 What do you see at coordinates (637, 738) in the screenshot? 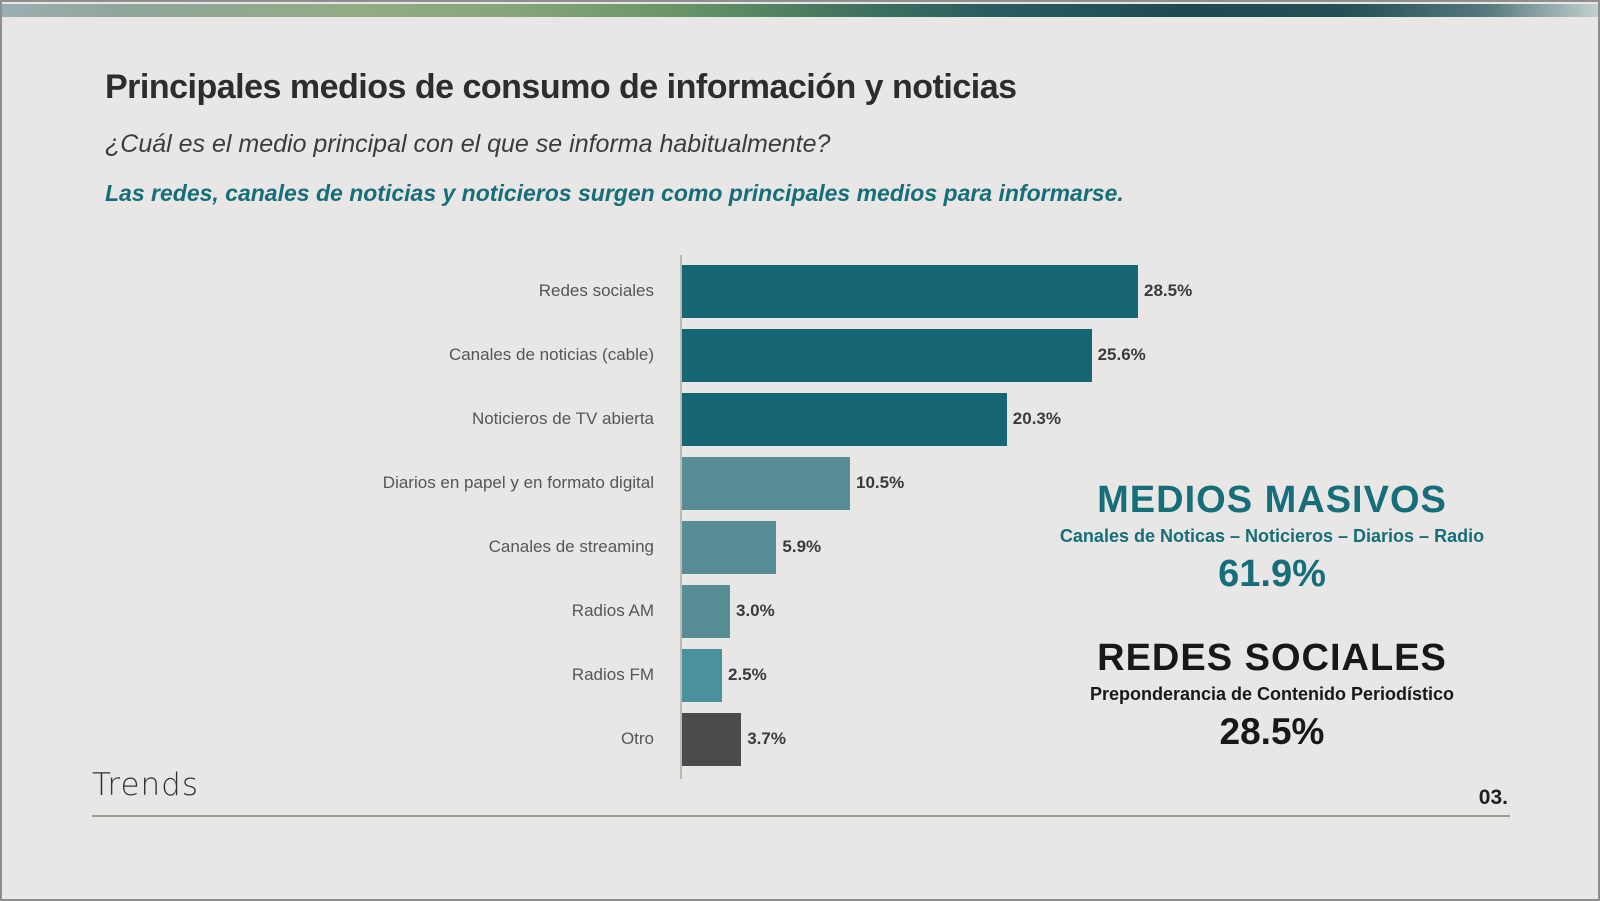
I see `bar-category-label: Otro` at bounding box center [637, 738].